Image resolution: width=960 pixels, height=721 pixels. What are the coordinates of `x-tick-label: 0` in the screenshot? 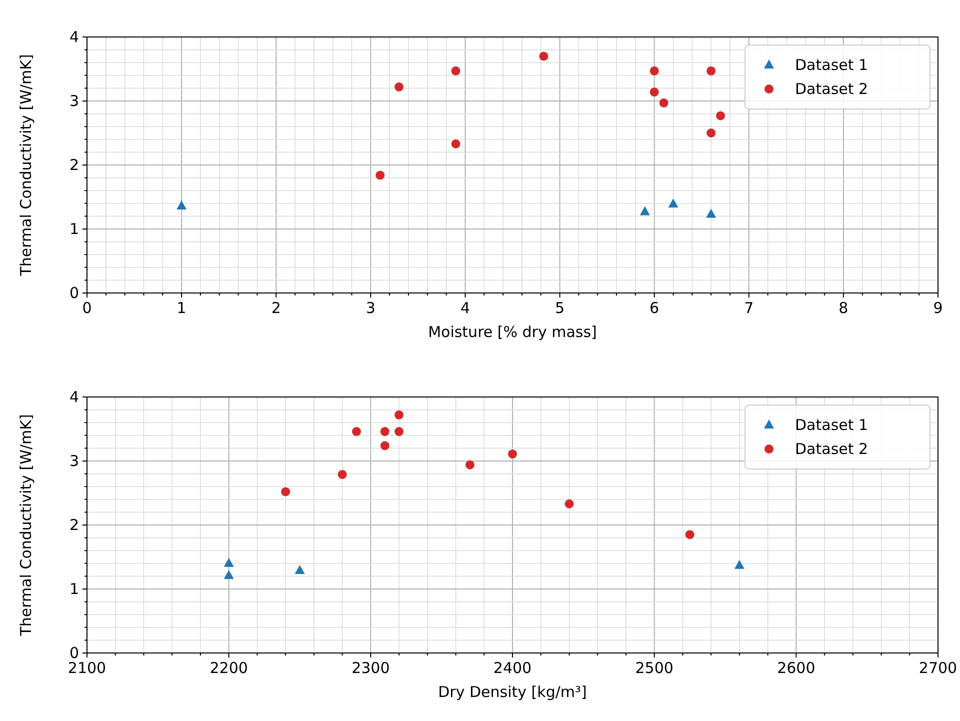 It's located at (87, 308).